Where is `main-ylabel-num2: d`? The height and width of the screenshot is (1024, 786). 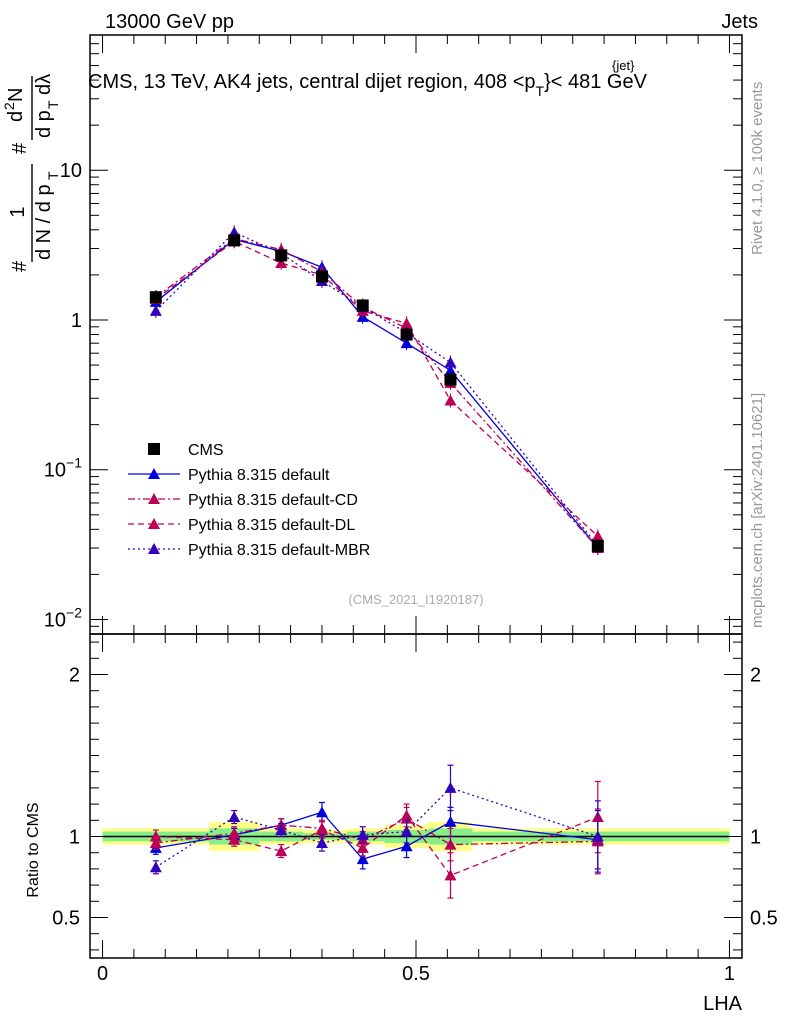 main-ylabel-num2: d is located at coordinates (16, 116).